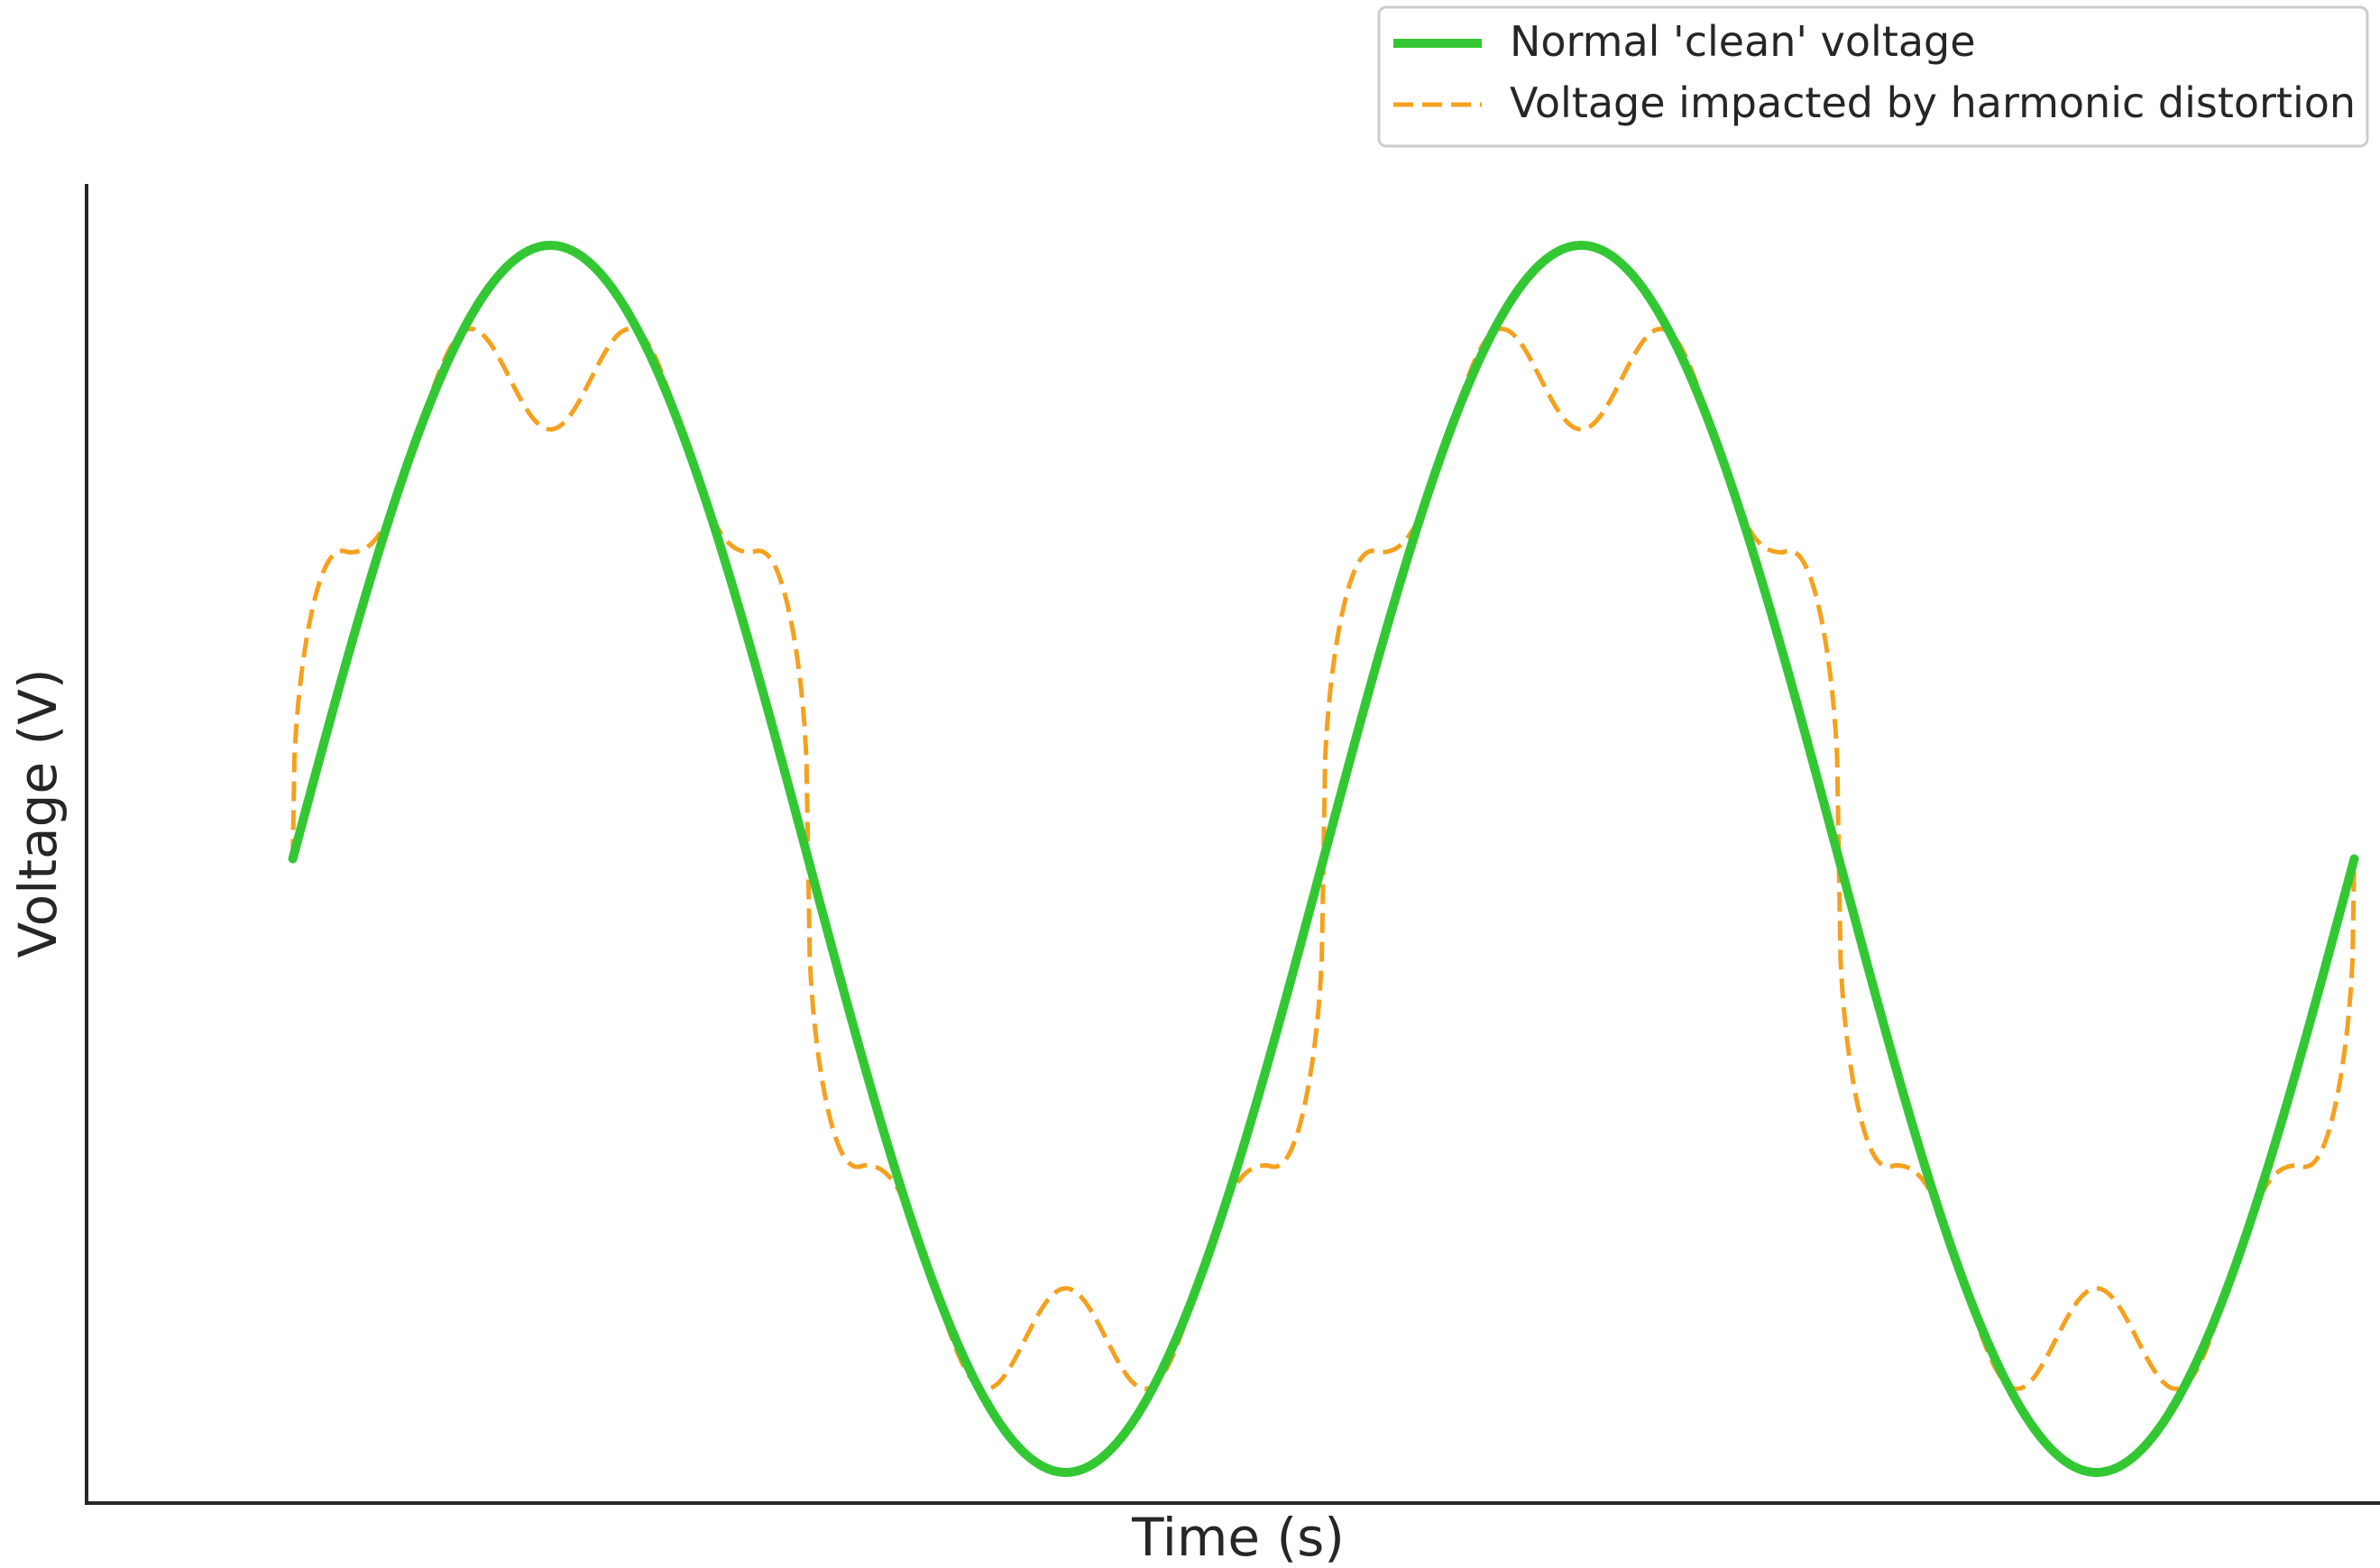 Image resolution: width=2380 pixels, height=1568 pixels. What do you see at coordinates (1743, 41) in the screenshot?
I see `legend-label-clean-voltage: Normal 'clean' voltage` at bounding box center [1743, 41].